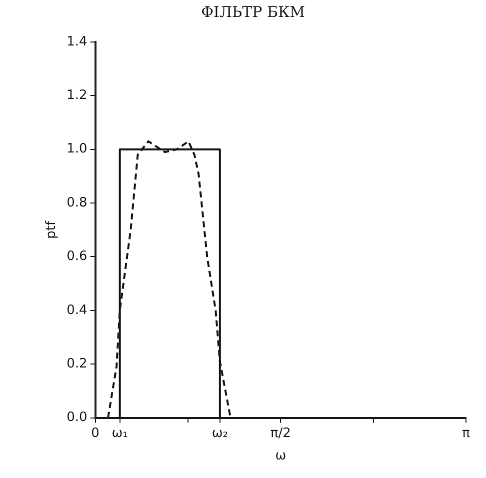 Image resolution: width=486 pixels, height=478 pixels. I want to click on y-tick-label: 0.6, so click(77, 256).